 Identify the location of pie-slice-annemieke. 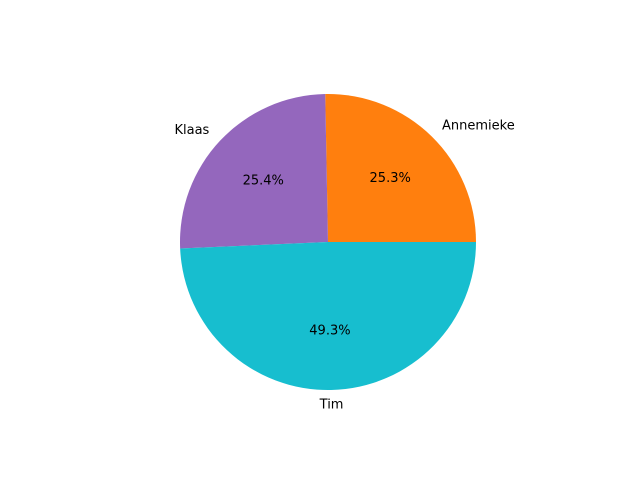
(400, 167).